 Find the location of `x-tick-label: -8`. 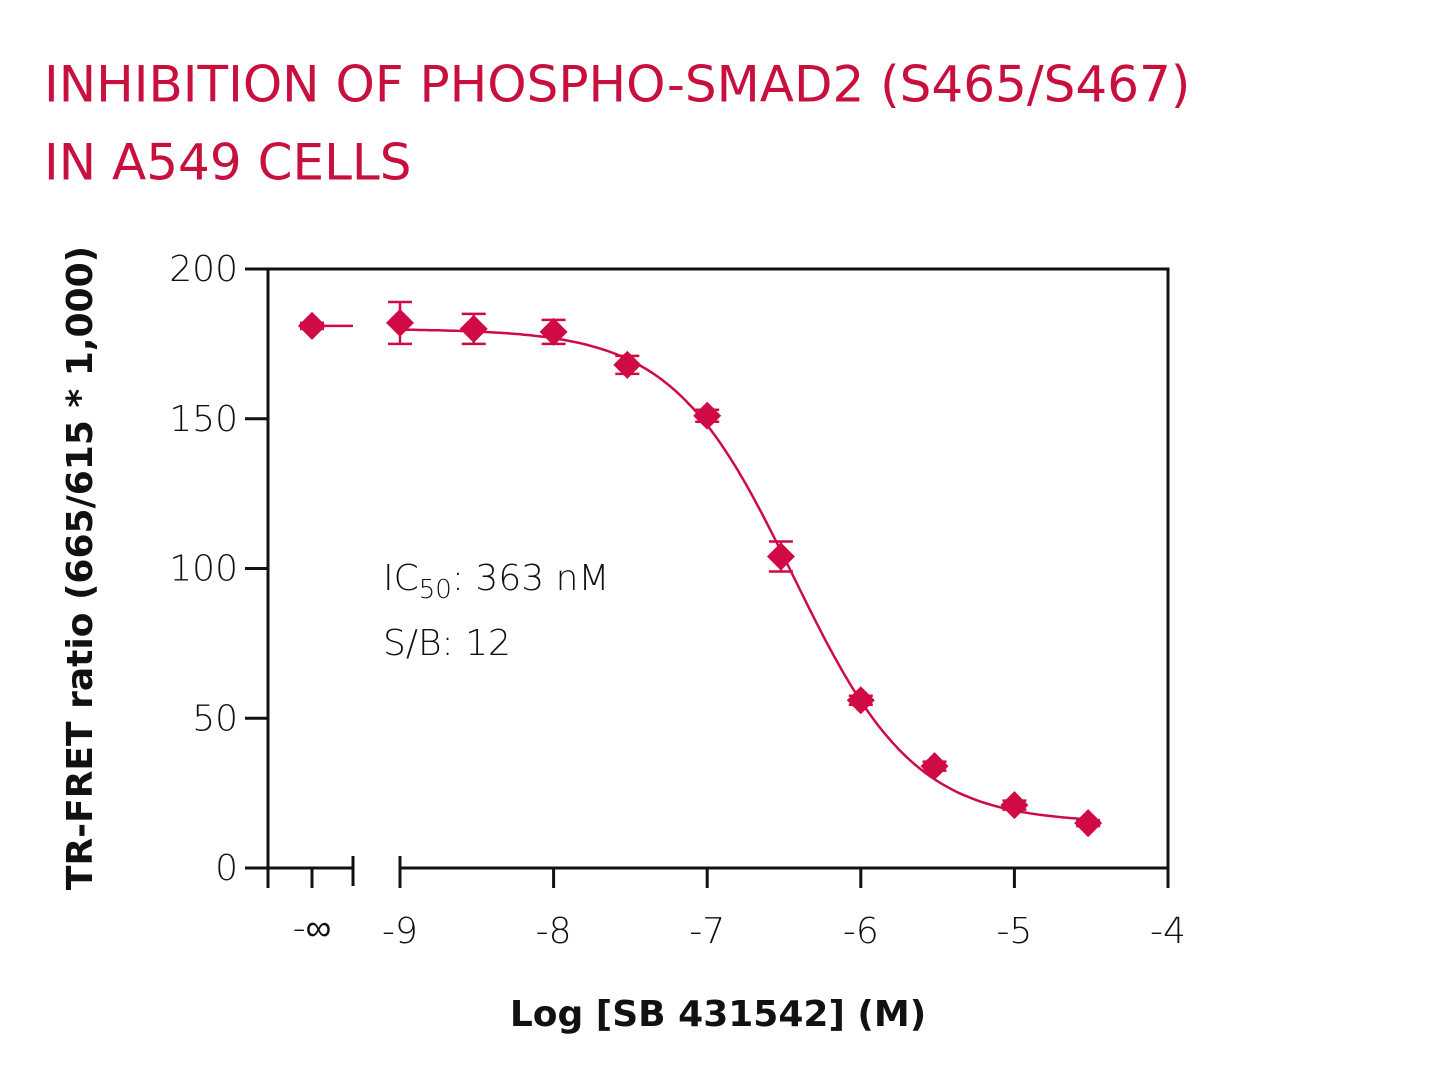

x-tick-label: -8 is located at coordinates (554, 931).